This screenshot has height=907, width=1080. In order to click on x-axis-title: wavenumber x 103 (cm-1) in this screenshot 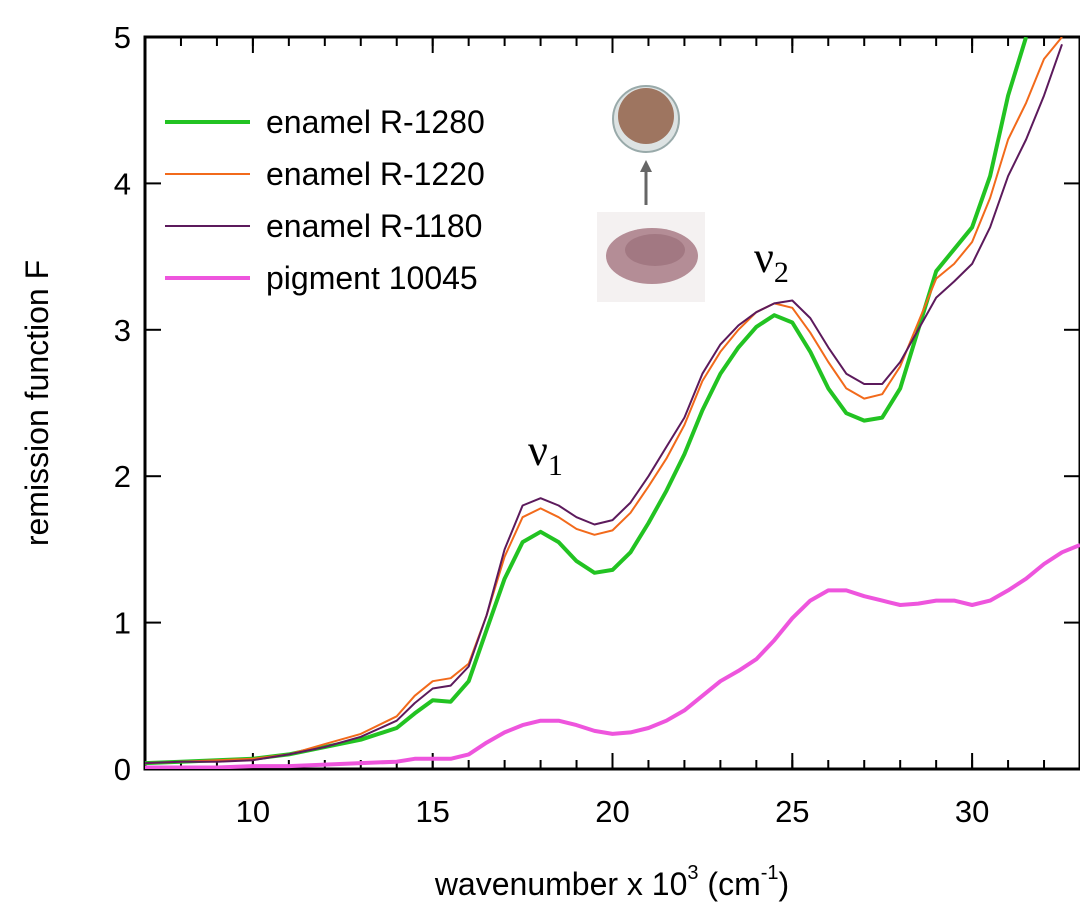, I will do `click(611, 882)`.